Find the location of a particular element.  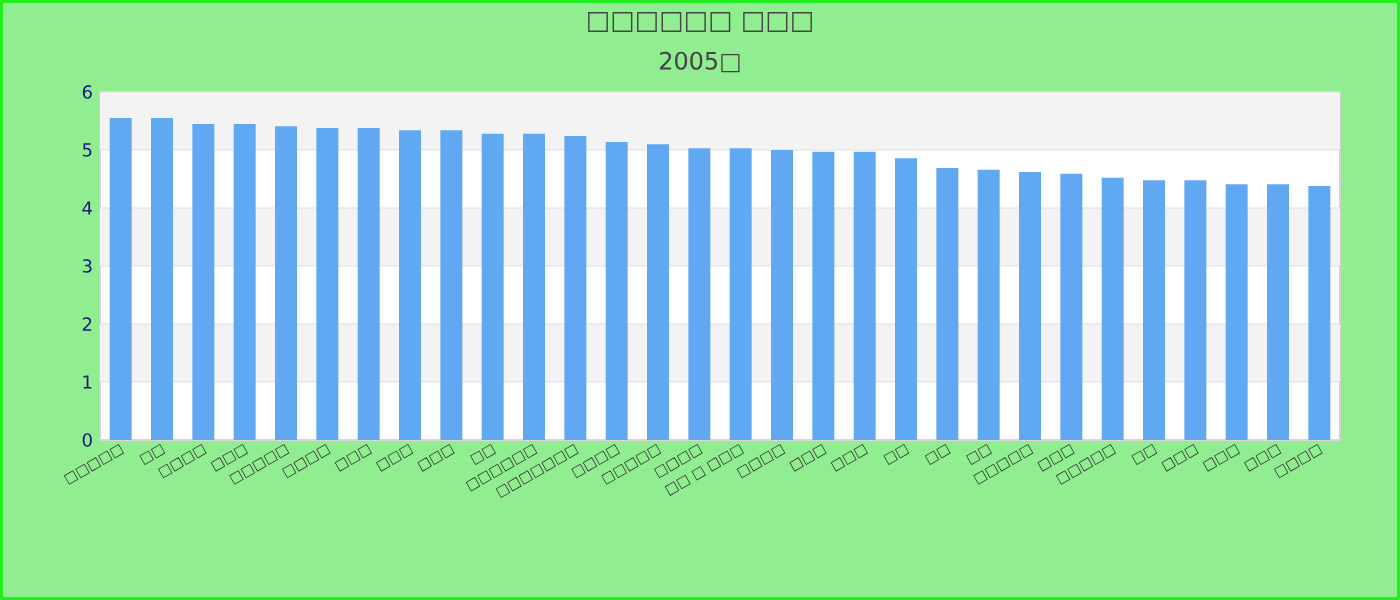

y-tick-label: 1 is located at coordinates (87, 382).